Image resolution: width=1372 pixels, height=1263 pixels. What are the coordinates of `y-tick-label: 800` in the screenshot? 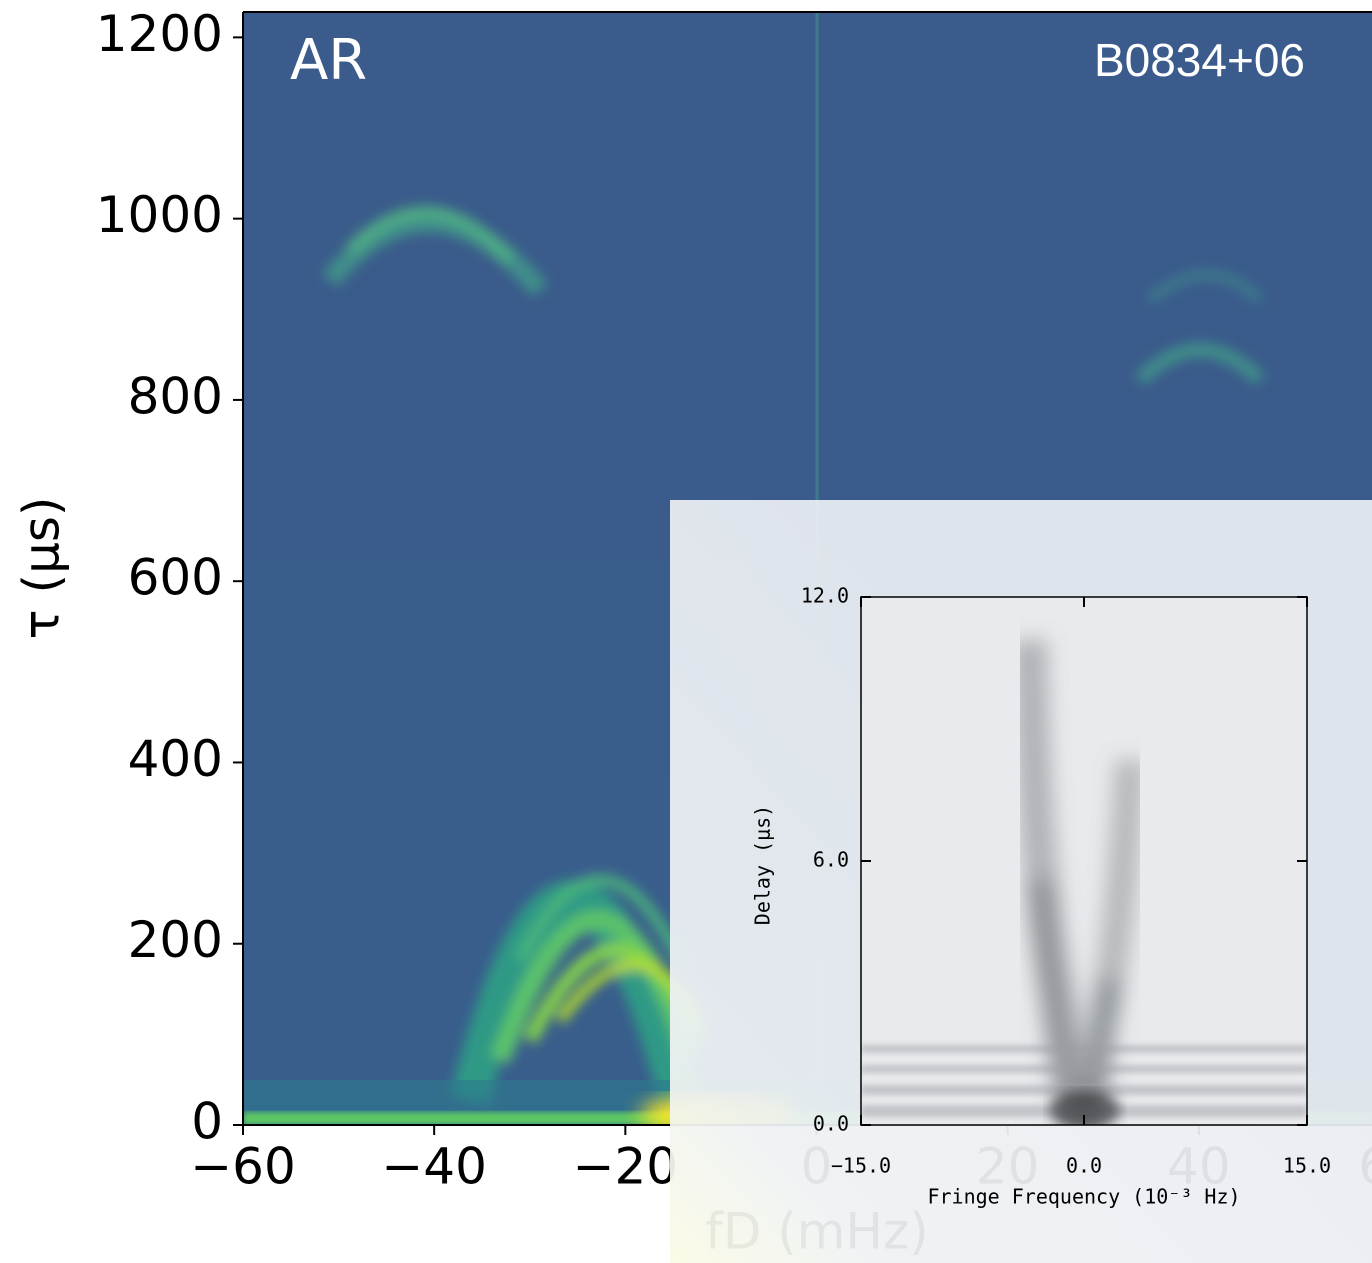 It's located at (175, 396).